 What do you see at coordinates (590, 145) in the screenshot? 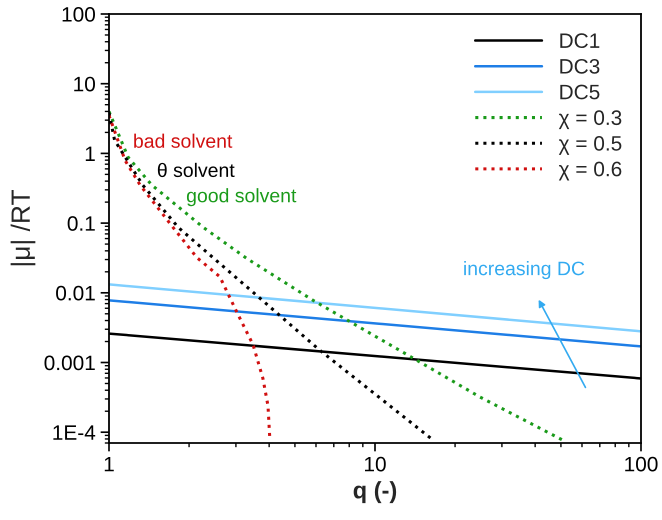
I see `legend-label: χ = 0.5` at bounding box center [590, 145].